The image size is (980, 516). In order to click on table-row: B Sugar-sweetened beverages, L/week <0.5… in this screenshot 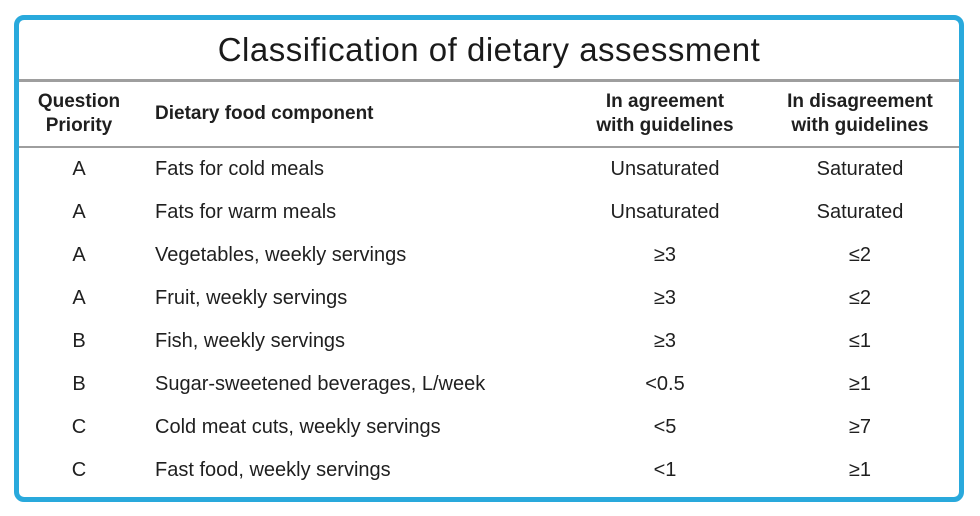, I will do `click(489, 384)`.